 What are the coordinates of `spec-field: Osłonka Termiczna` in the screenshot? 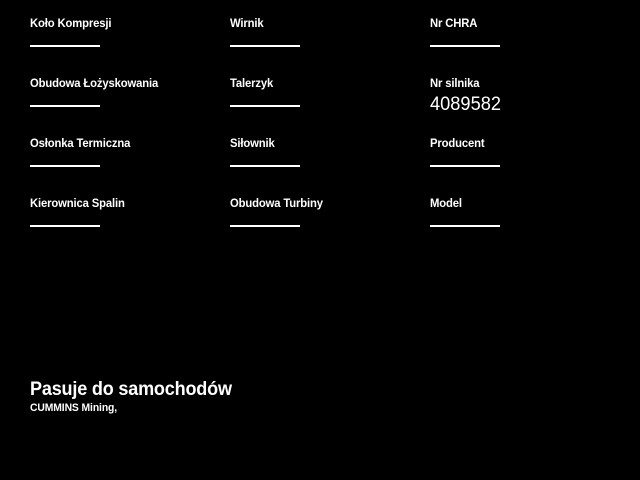 It's located at (130, 166).